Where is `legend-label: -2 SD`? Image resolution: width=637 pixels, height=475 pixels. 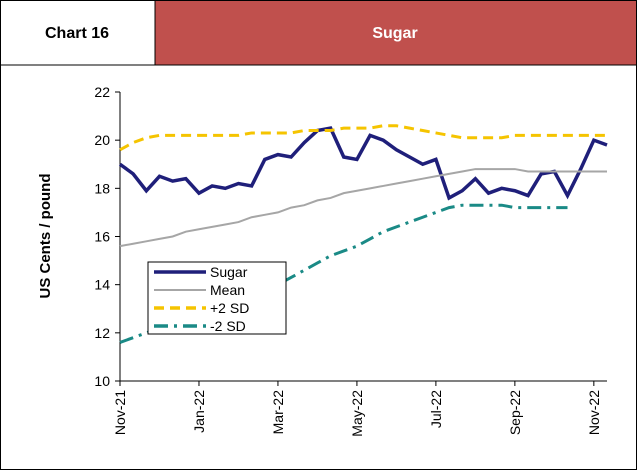 legend-label: -2 SD is located at coordinates (228, 326).